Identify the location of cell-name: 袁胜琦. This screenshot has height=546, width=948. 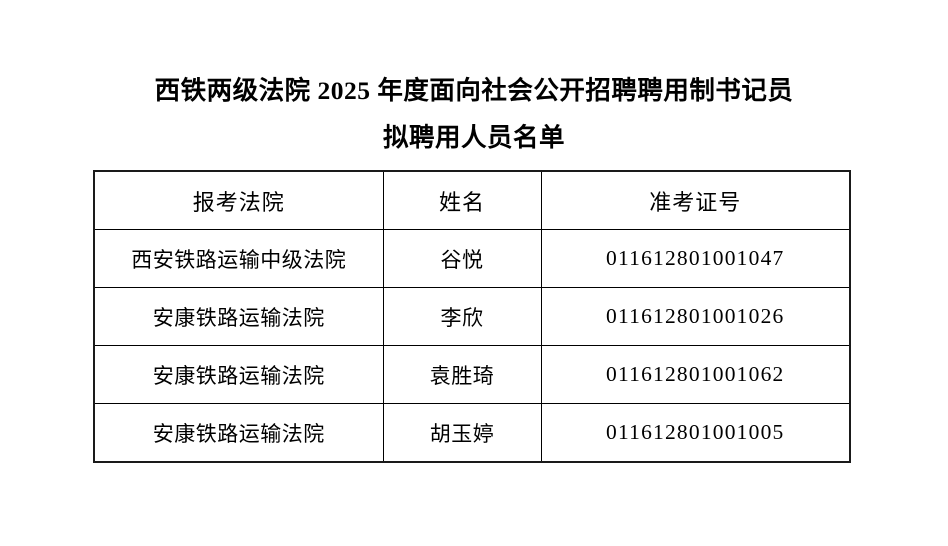
(462, 374).